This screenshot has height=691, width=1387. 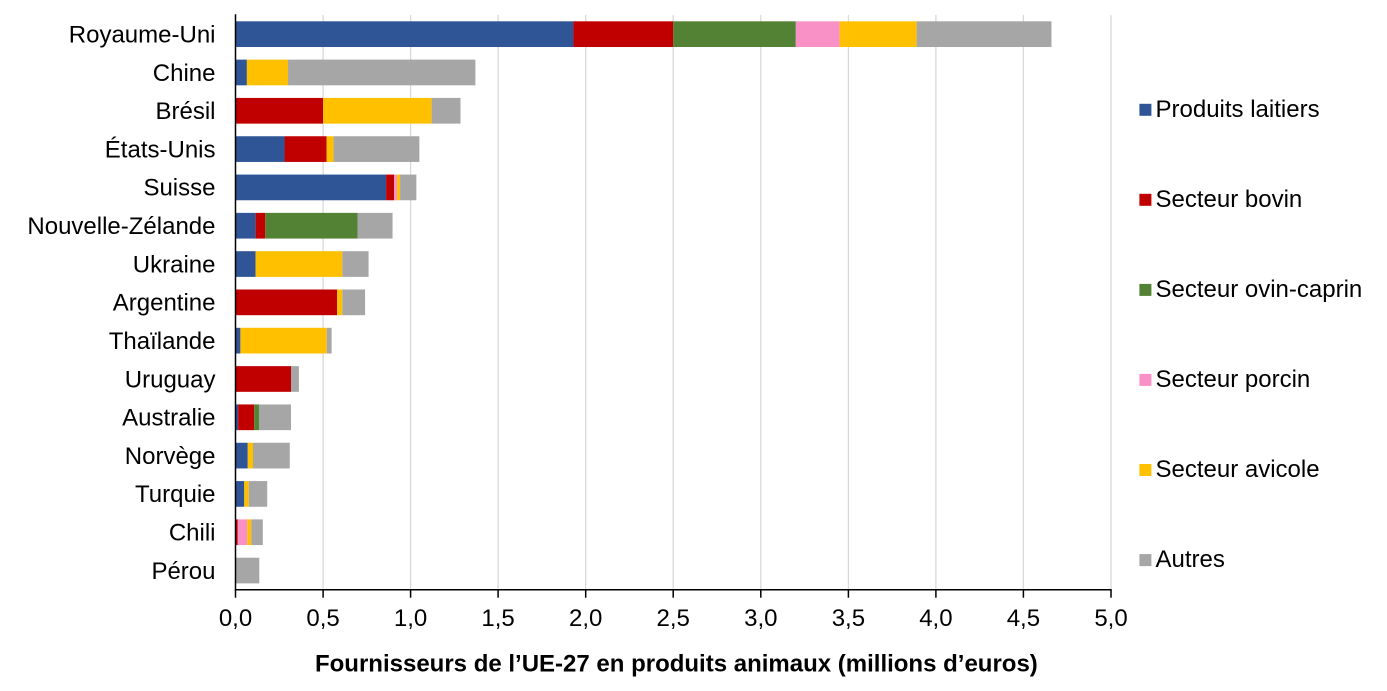 What do you see at coordinates (1110, 618) in the screenshot?
I see `svg-text: 5,0` at bounding box center [1110, 618].